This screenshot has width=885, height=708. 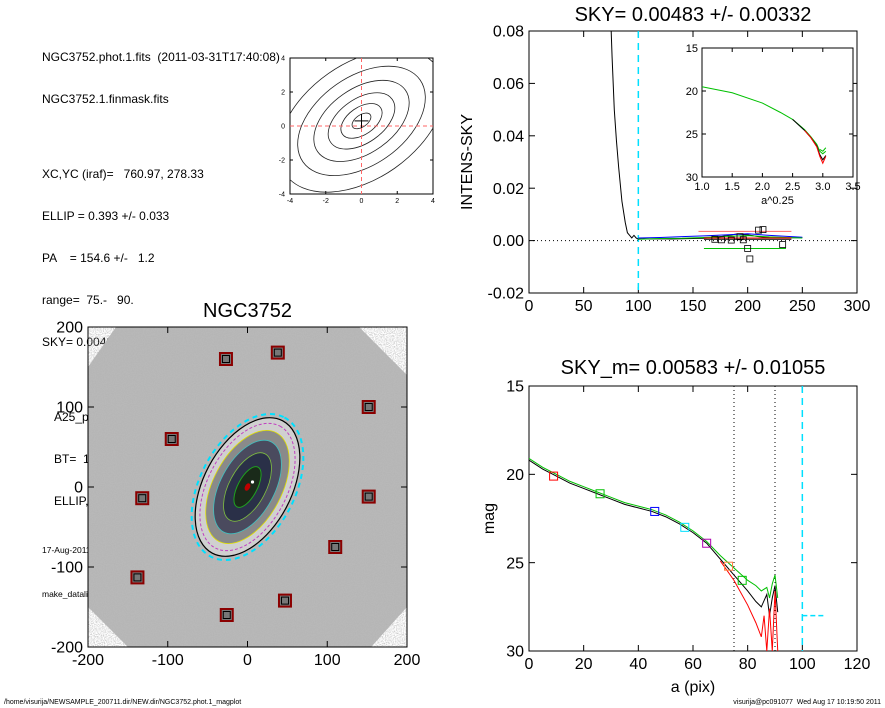 I want to click on y-tick-label: 0.08, so click(x=508, y=32).